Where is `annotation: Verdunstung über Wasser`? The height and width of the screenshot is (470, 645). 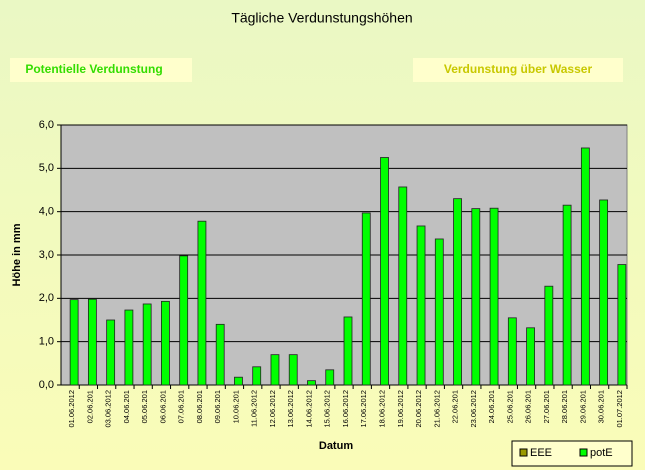
annotation: Verdunstung über Wasser is located at coordinates (518, 69).